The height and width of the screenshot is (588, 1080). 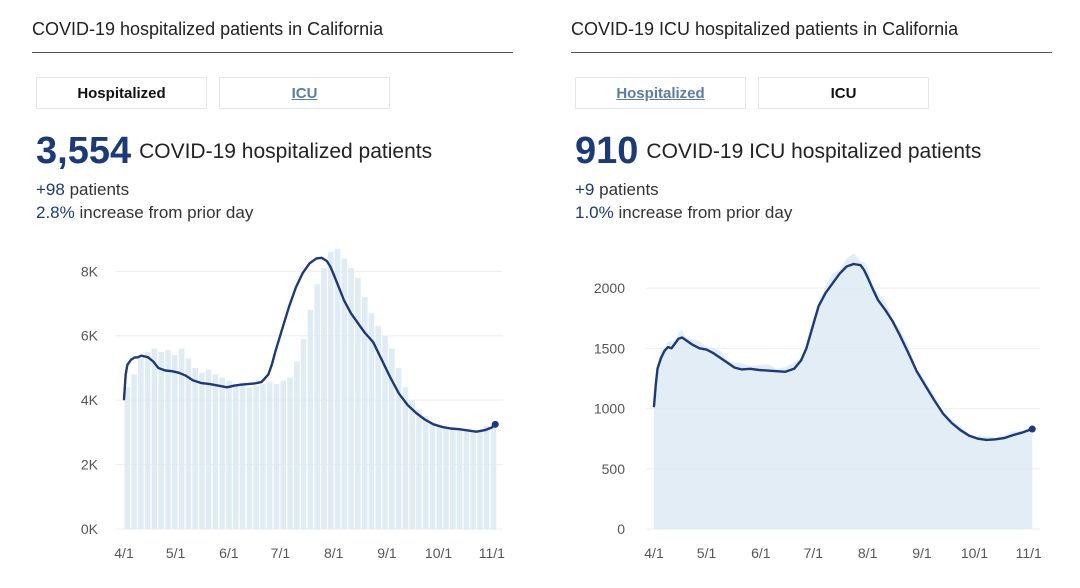 I want to click on change-value: +9, so click(x=585, y=189).